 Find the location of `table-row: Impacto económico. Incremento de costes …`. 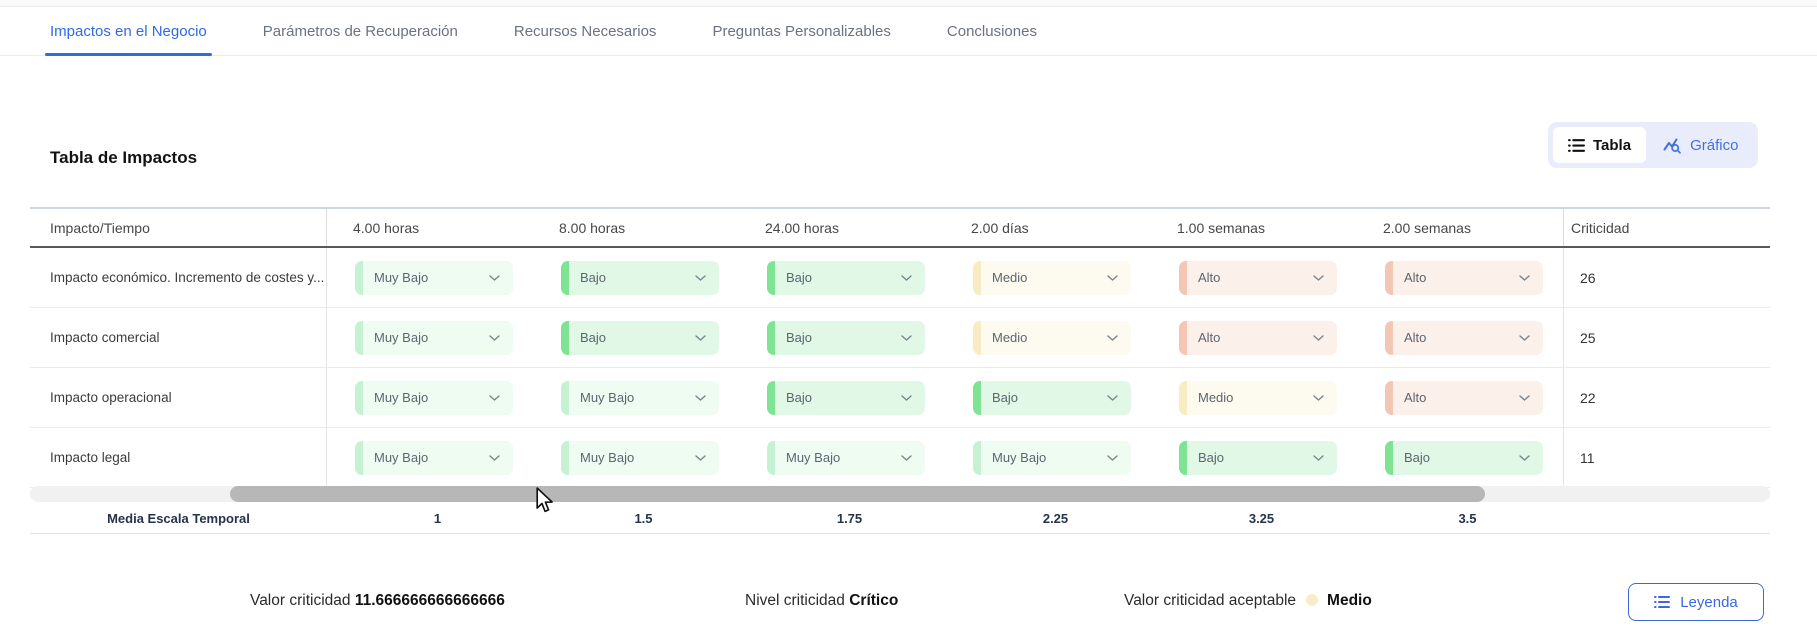

table-row: Impacto económico. Incremento de costes … is located at coordinates (900, 278).